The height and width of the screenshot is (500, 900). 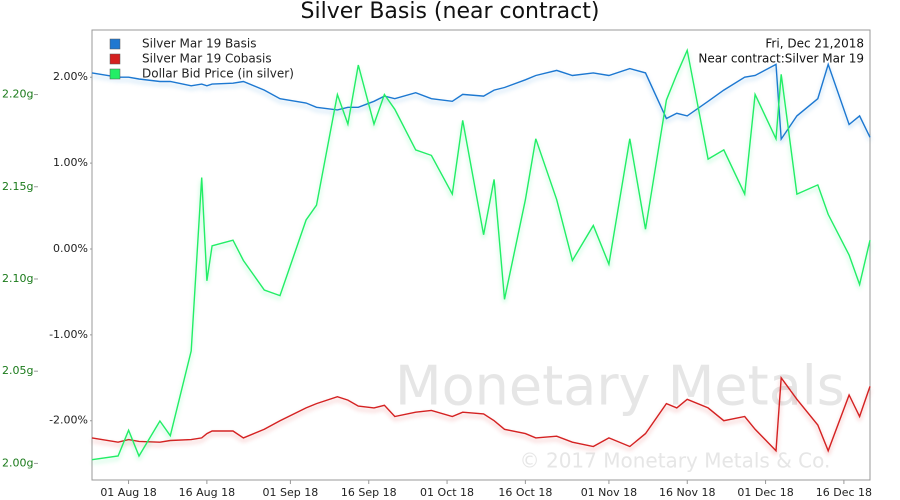 I want to click on x-tick-label: 01 Oct 18, so click(x=447, y=492).